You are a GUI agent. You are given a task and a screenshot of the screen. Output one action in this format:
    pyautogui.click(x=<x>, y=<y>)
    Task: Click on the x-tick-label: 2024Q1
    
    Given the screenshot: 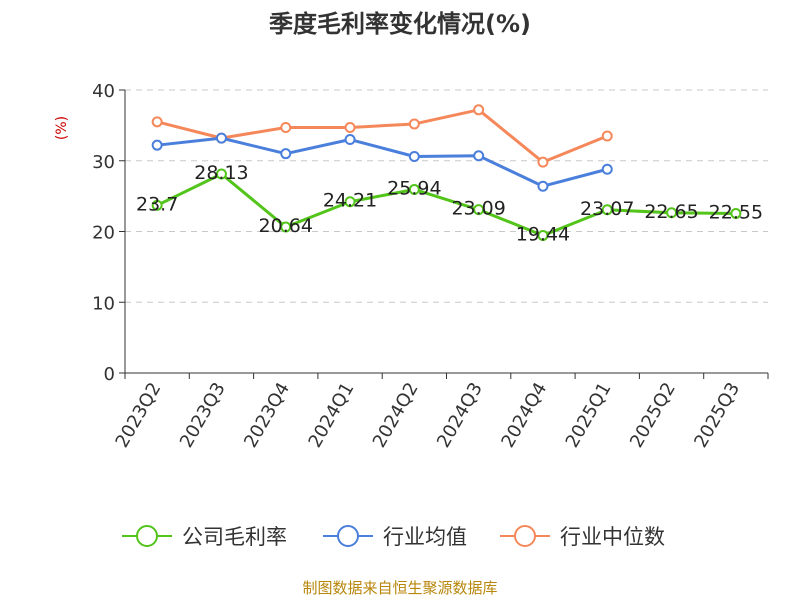 What is the action you would take?
    pyautogui.click(x=331, y=415)
    